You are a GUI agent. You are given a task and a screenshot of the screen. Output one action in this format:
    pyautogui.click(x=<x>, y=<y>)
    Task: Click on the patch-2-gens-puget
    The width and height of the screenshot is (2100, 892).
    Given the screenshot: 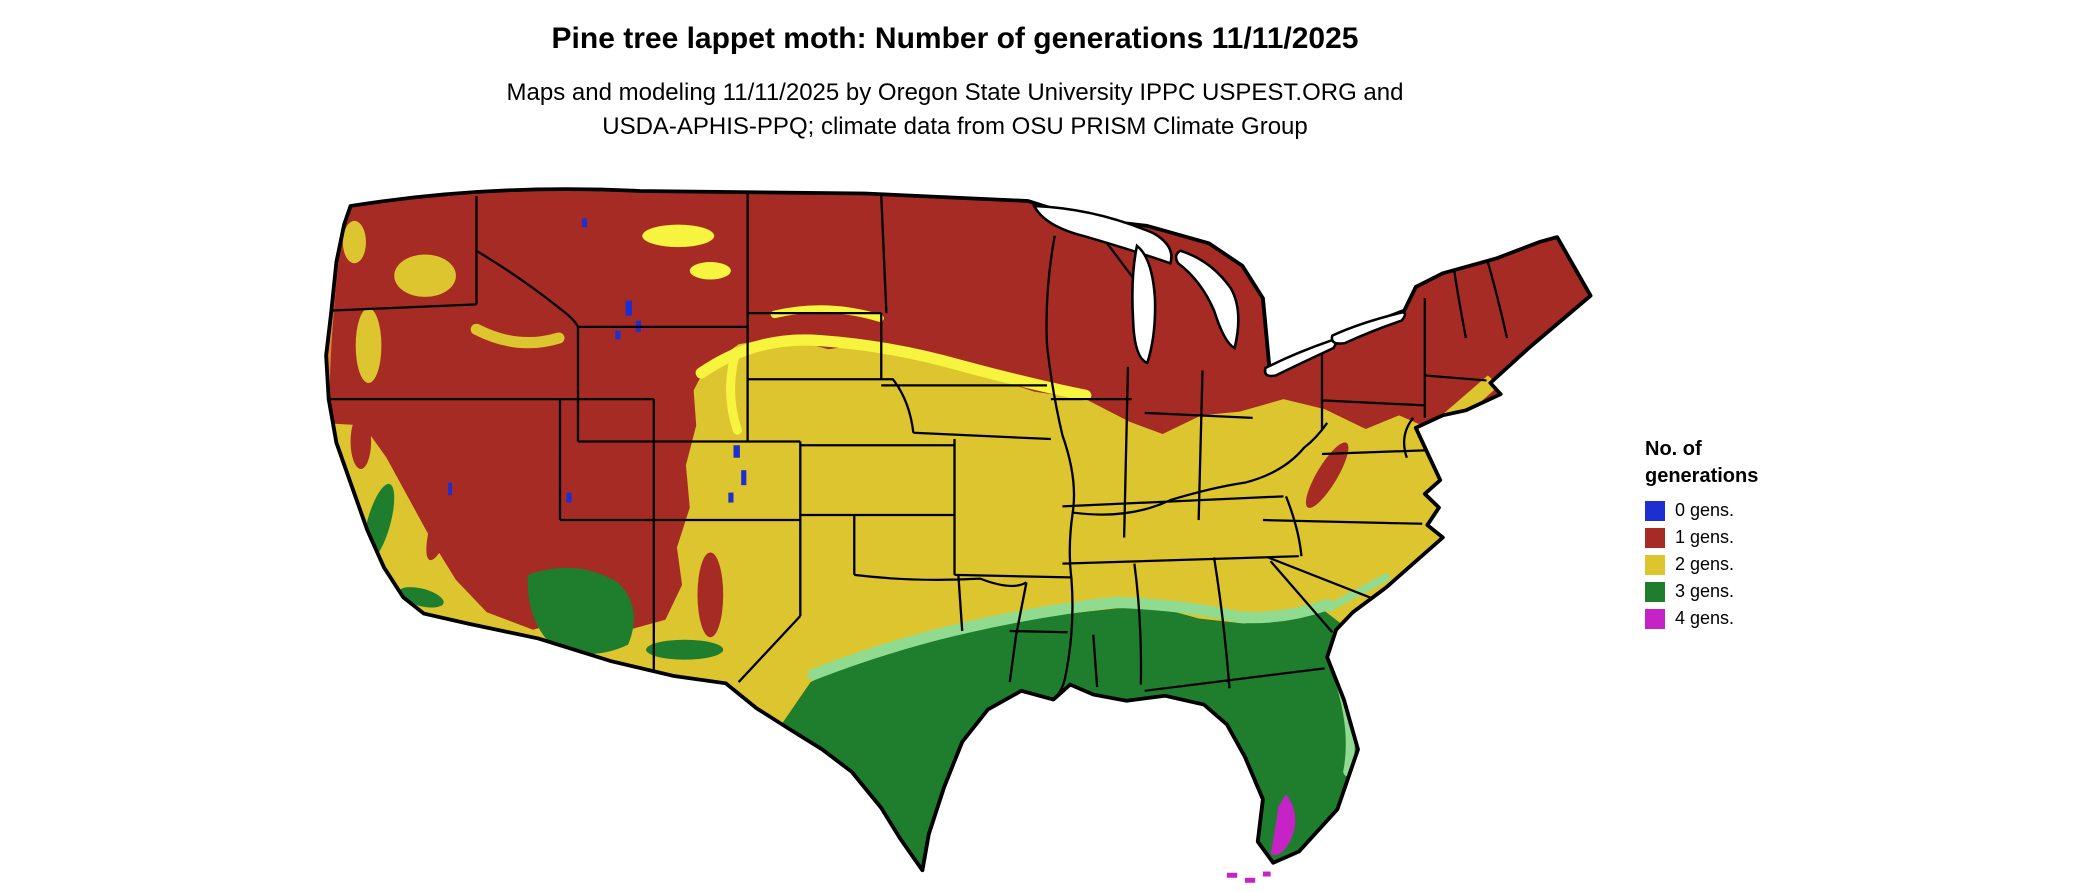 What is the action you would take?
    pyautogui.click(x=354, y=242)
    